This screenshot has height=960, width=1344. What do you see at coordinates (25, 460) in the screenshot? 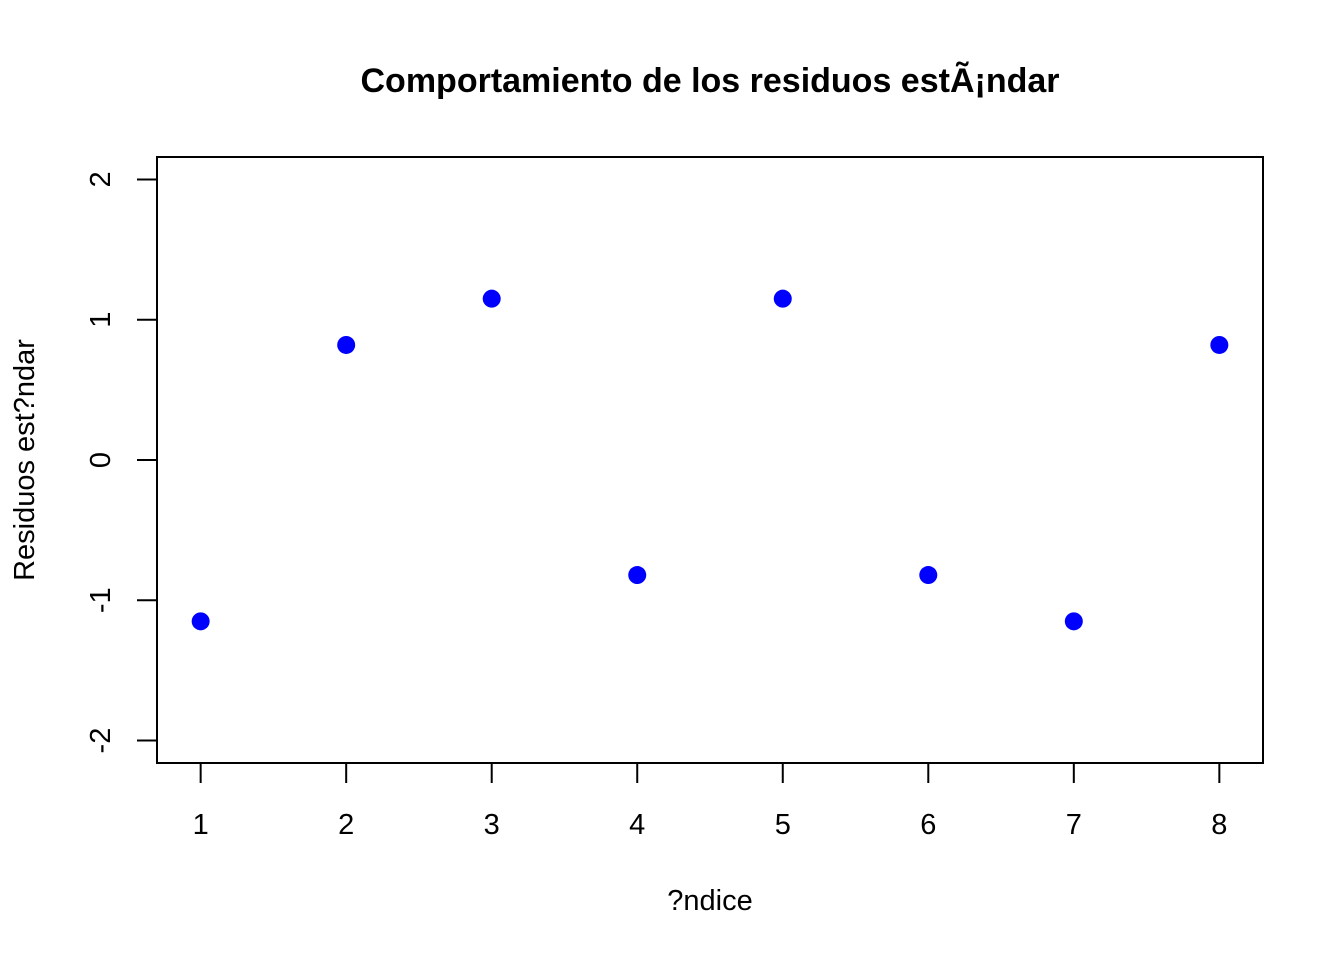
I see `y-axis-label: Residuos est?ndar` at bounding box center [25, 460].